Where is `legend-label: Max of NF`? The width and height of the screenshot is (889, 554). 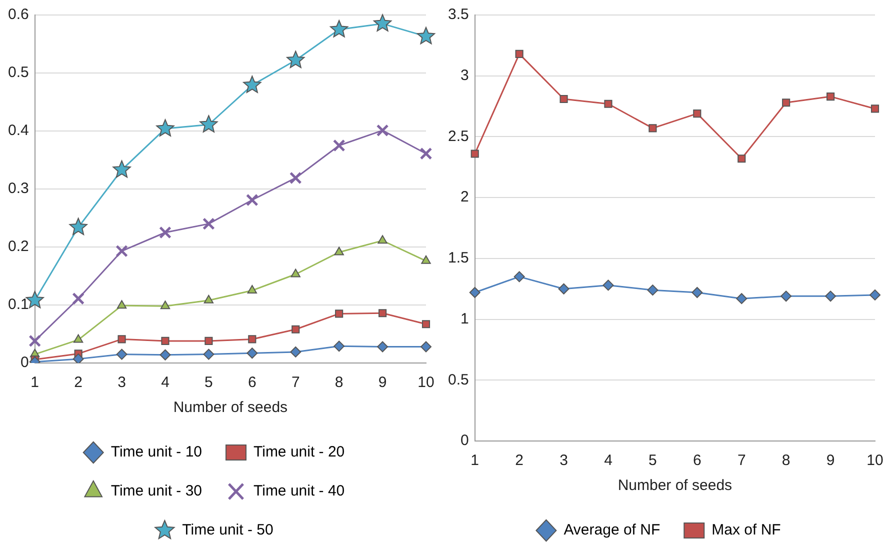 legend-label: Max of NF is located at coordinates (746, 530).